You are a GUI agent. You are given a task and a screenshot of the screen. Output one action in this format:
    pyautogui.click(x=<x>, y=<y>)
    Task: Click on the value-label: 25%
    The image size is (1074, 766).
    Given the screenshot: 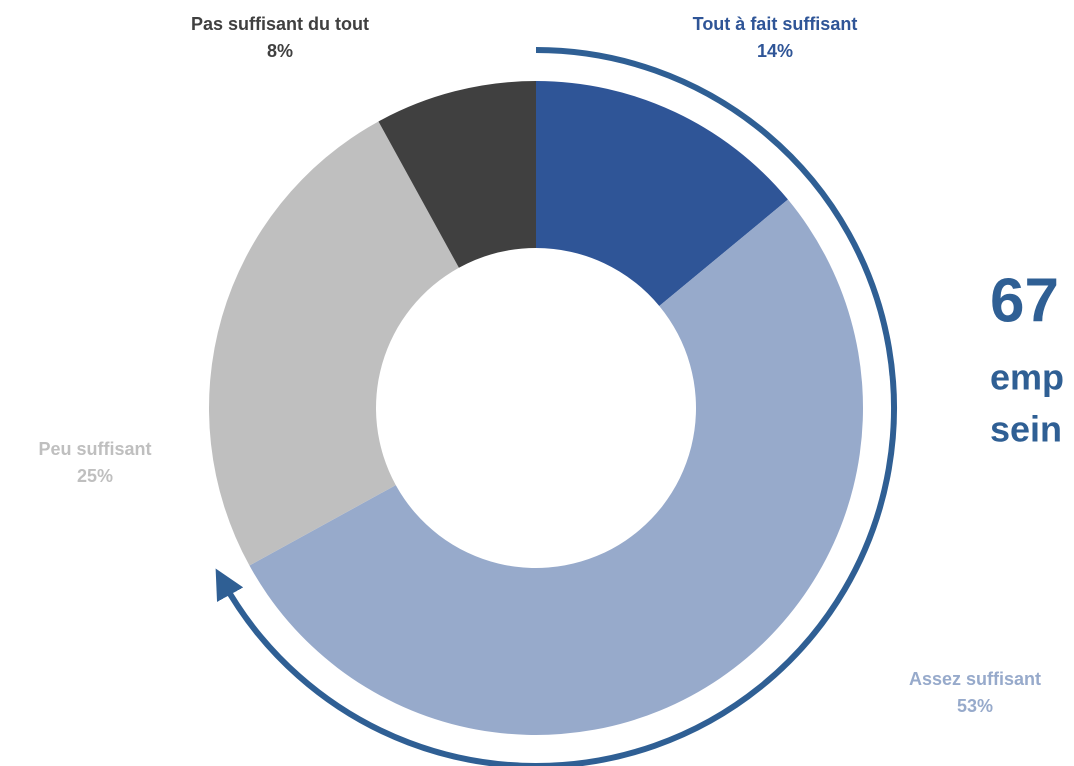 What is the action you would take?
    pyautogui.click(x=95, y=476)
    